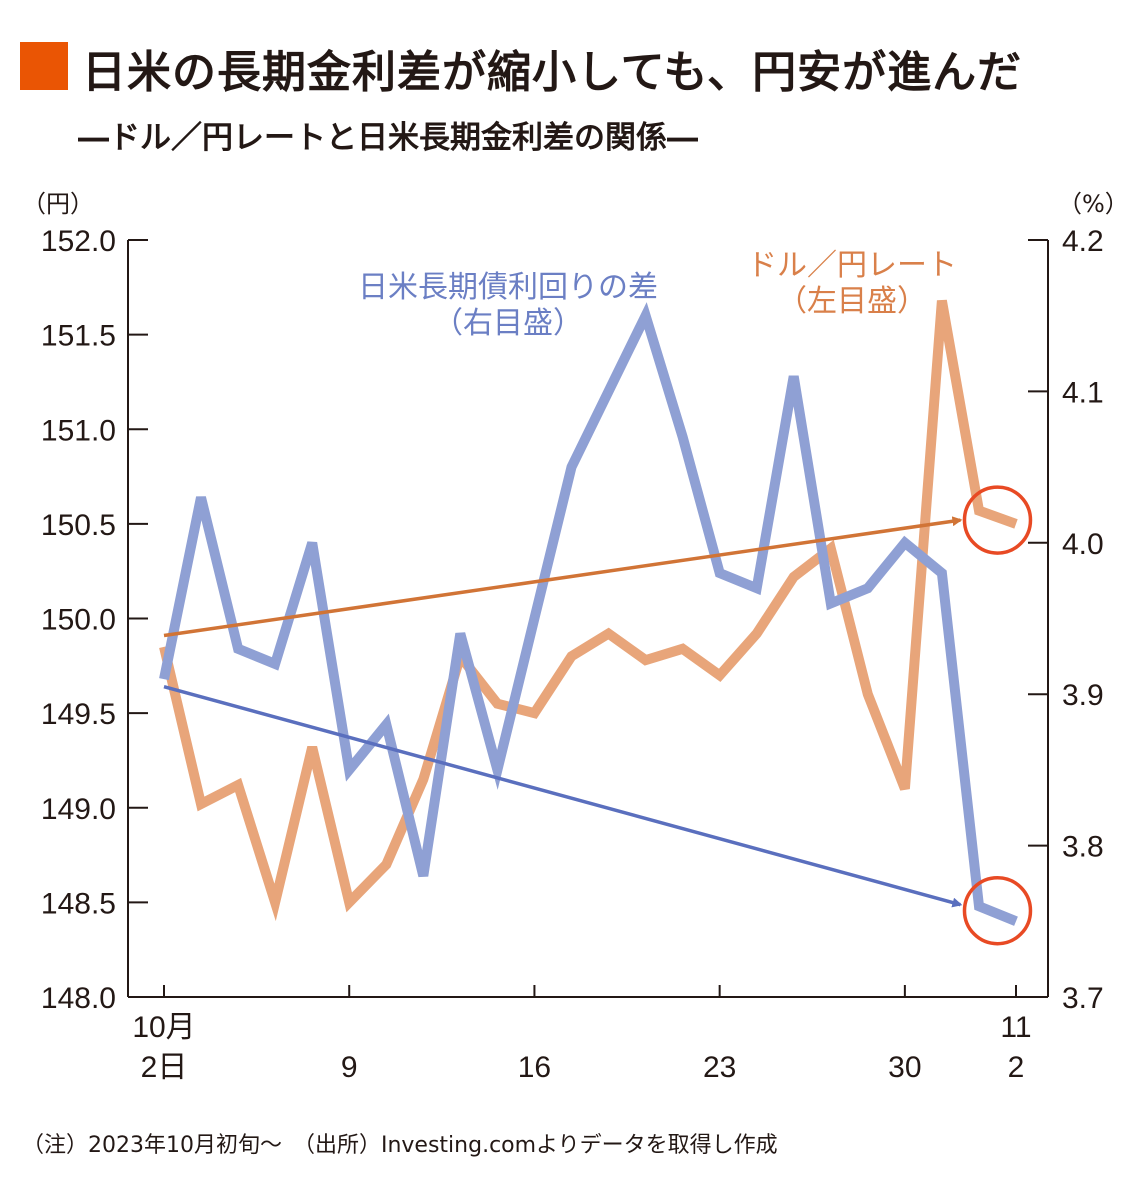 The height and width of the screenshot is (1200, 1140). Describe the element at coordinates (388, 138) in the screenshot. I see `chart-subtitle: ―ドル／円レートと日米長期金利差の関係―` at that location.